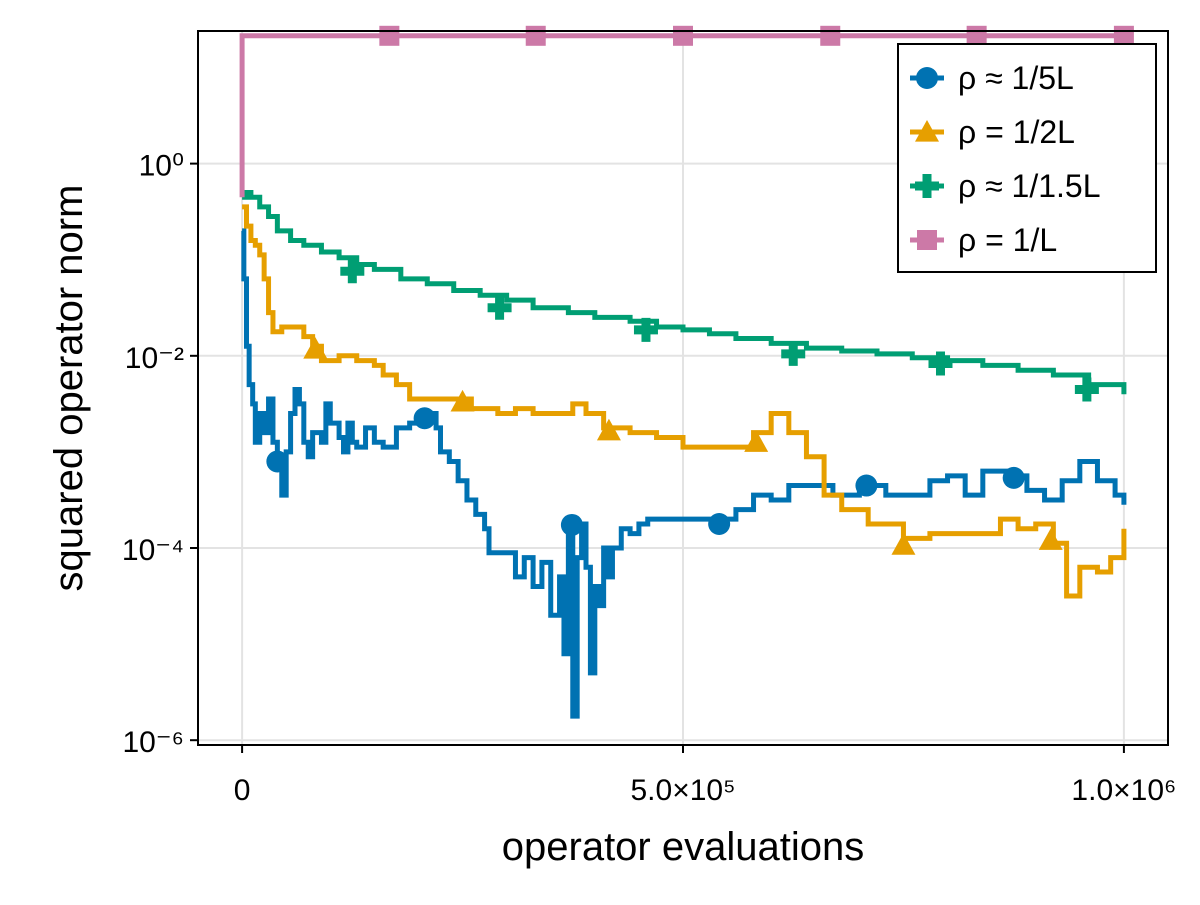 The height and width of the screenshot is (905, 1200). I want to click on legend-box, so click(1027, 158).